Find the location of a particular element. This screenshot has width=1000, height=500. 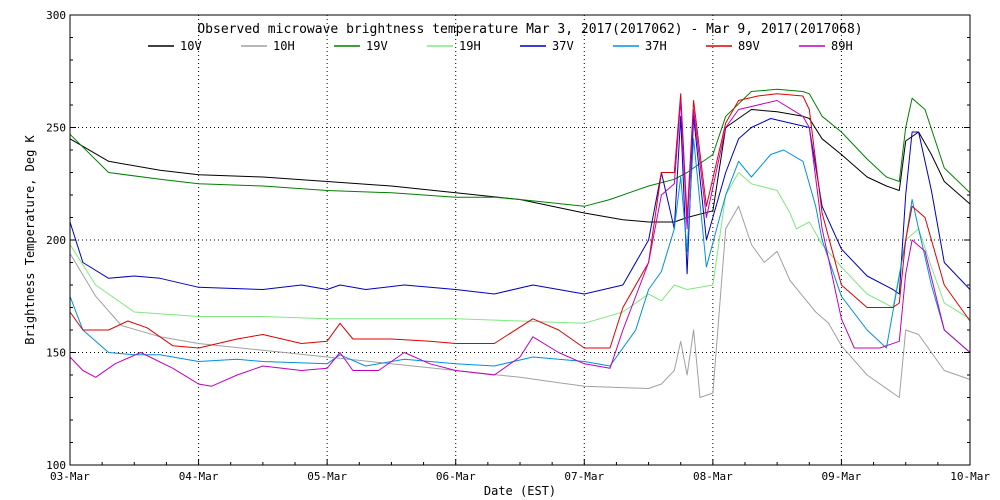

x-tick-label-6: 09-Mar is located at coordinates (842, 476).